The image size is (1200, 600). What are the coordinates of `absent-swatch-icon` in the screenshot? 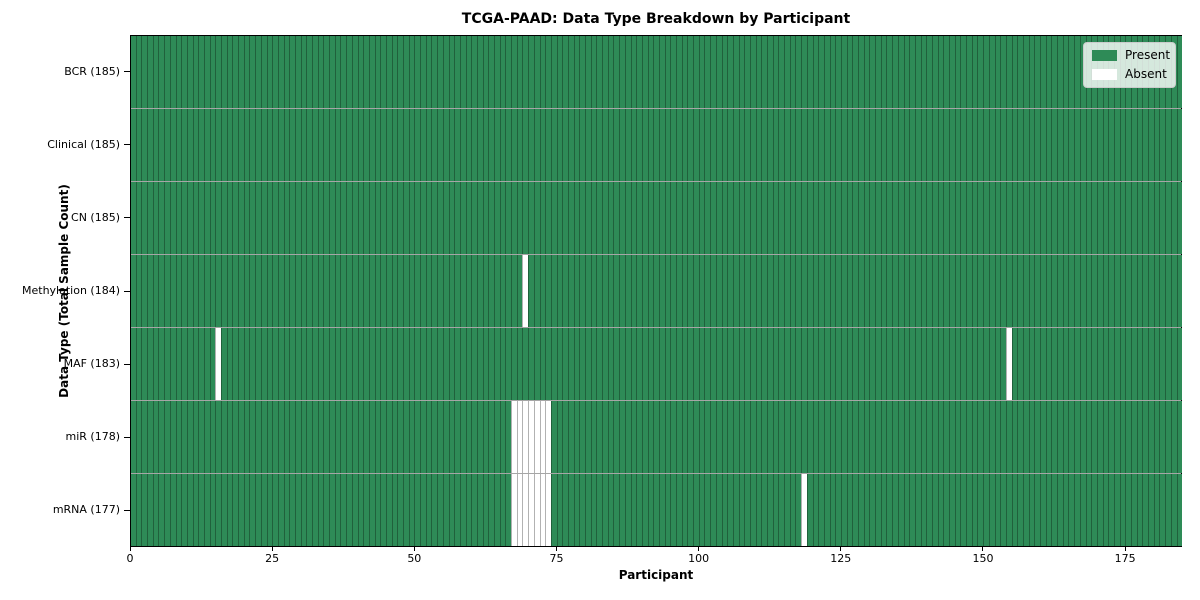 It's located at (1104, 74).